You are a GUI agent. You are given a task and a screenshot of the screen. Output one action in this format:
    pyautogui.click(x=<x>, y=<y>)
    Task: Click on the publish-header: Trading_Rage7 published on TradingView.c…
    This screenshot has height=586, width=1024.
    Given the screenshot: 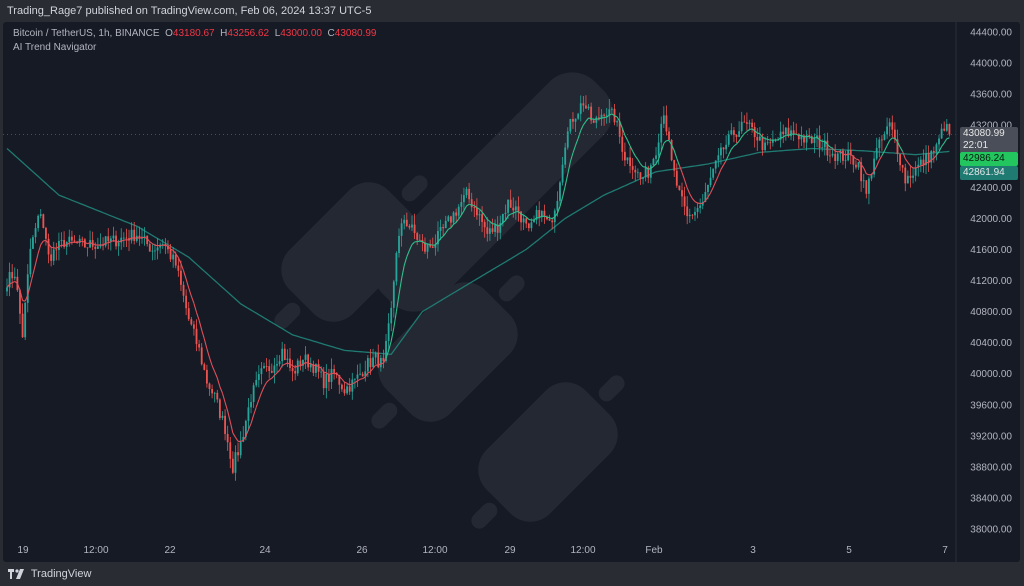 What is the action you would take?
    pyautogui.click(x=512, y=11)
    